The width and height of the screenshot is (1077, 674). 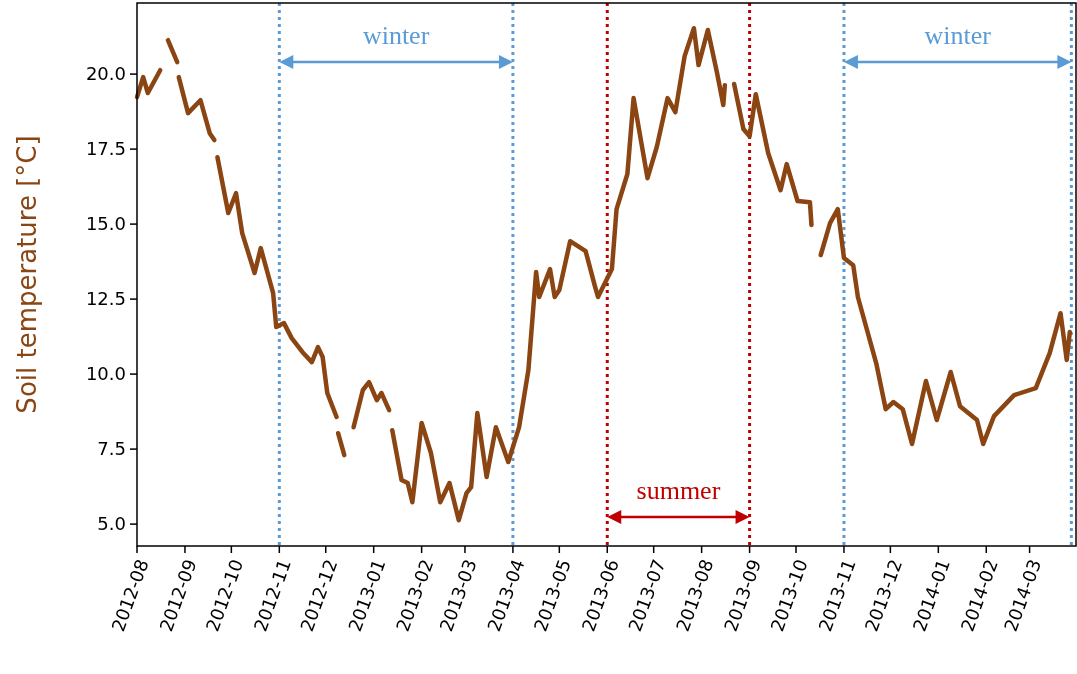 What do you see at coordinates (105, 149) in the screenshot?
I see `y-tick-label: 17.5` at bounding box center [105, 149].